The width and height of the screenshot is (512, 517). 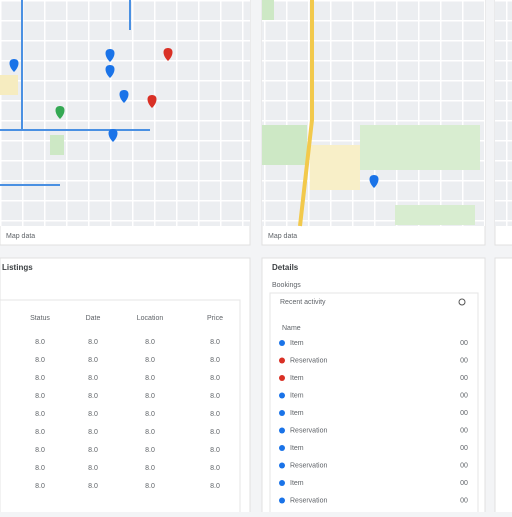 What do you see at coordinates (291, 328) in the screenshot?
I see `column-header: Name` at bounding box center [291, 328].